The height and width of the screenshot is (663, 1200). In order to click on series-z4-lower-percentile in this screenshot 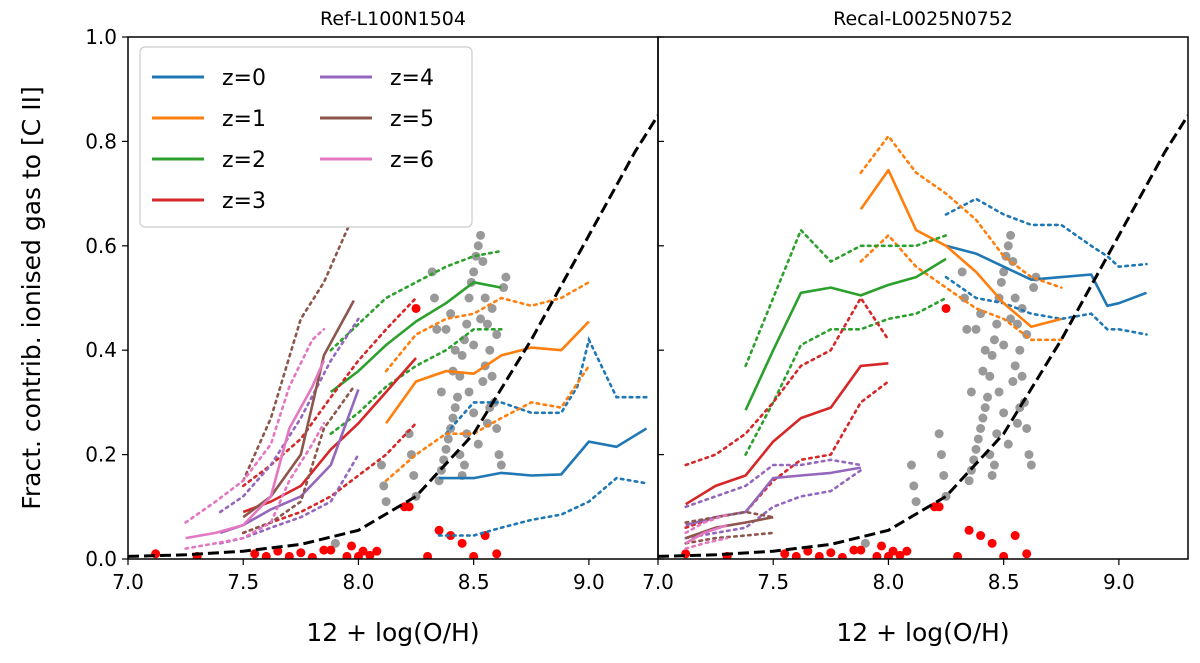, I will do `click(773, 504)`.